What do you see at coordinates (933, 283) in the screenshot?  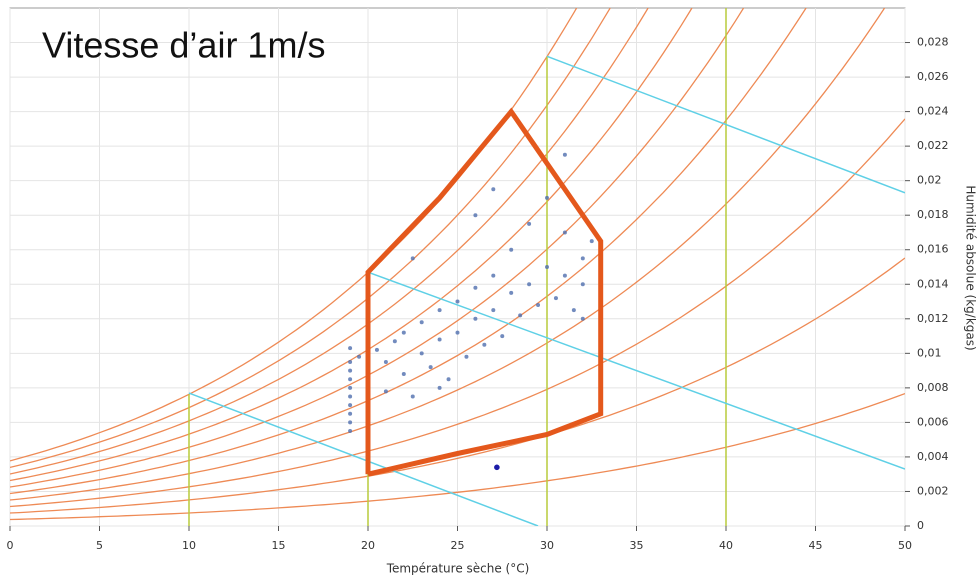 I see `y-tick-label: 0,014` at bounding box center [933, 283].